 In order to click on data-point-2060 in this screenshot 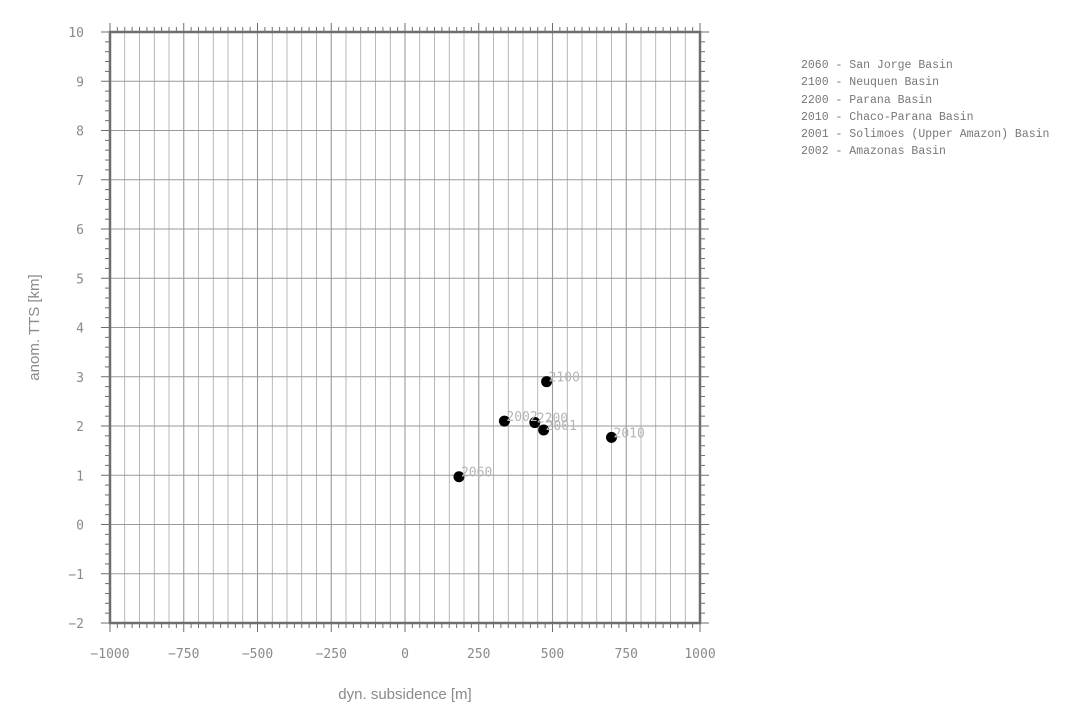, I will do `click(459, 477)`.